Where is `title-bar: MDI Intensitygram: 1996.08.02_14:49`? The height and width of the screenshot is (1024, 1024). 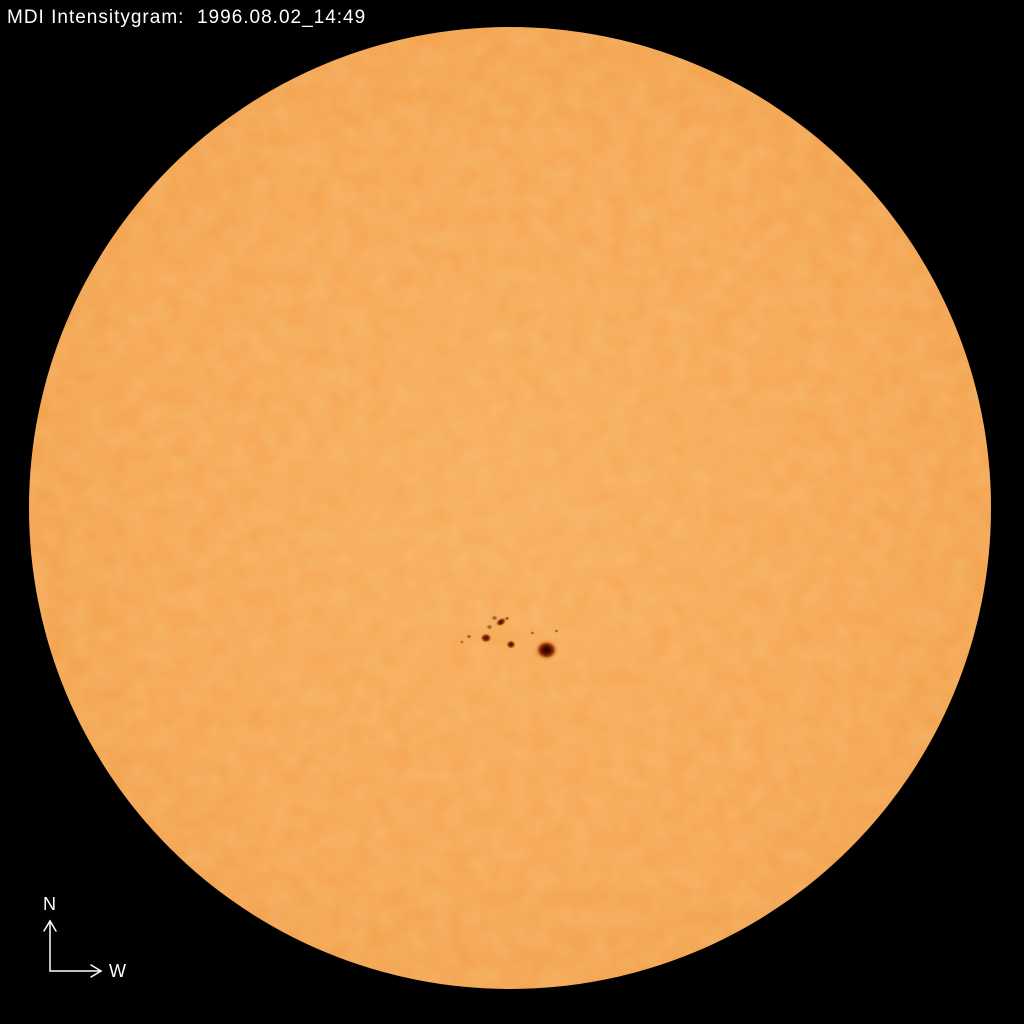 title-bar: MDI Intensitygram: 1996.08.02_14:49 is located at coordinates (186, 18).